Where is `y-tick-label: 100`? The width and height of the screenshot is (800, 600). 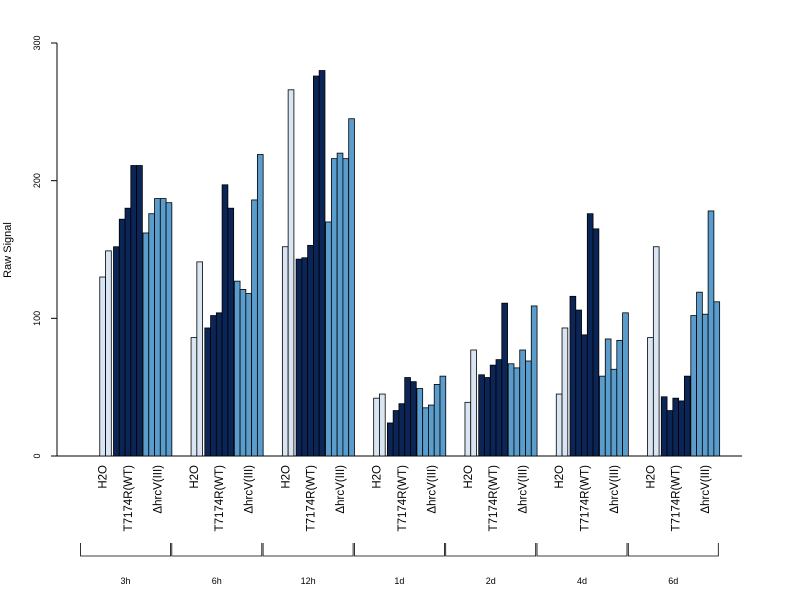 y-tick-label: 100 is located at coordinates (37, 318).